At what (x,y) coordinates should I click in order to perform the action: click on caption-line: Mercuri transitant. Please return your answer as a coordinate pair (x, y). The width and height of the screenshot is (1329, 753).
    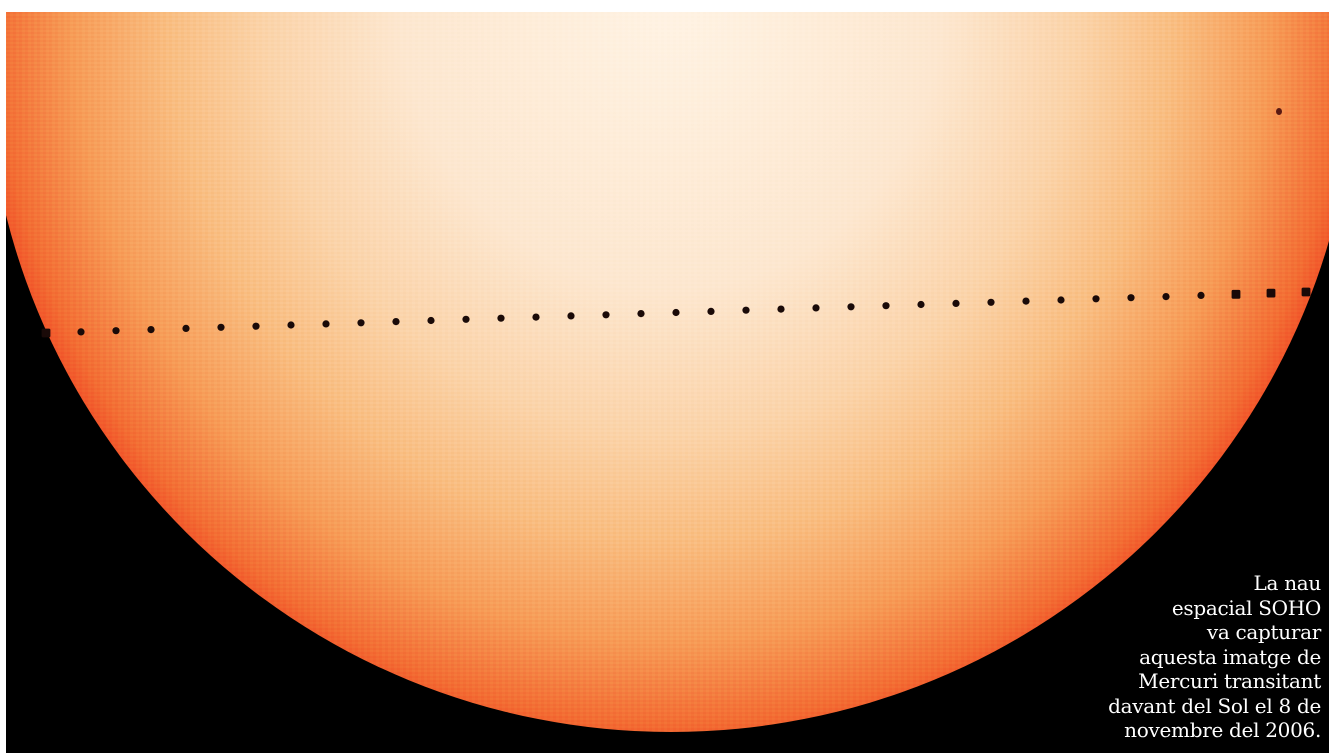
    Looking at the image, I should click on (1229, 681).